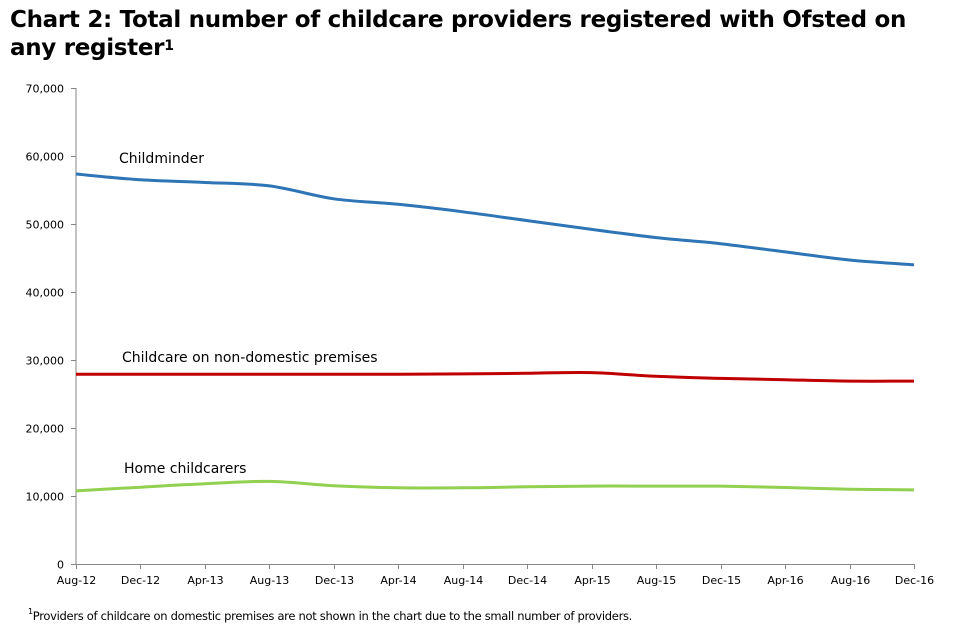 The image size is (960, 640). I want to click on x-tick-label: Dec-13, so click(334, 580).